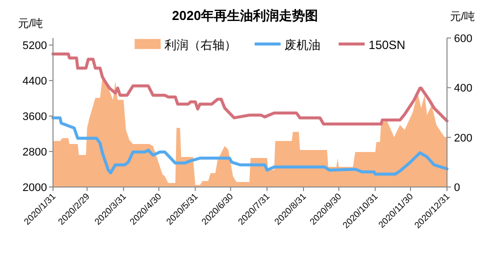 The image size is (490, 265). I want to click on y-tick-label: 2000, so click(34, 188).